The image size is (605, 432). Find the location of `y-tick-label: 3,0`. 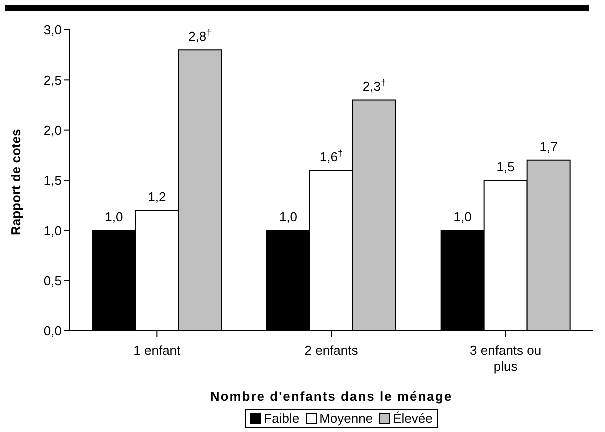

y-tick-label: 3,0 is located at coordinates (53, 30).